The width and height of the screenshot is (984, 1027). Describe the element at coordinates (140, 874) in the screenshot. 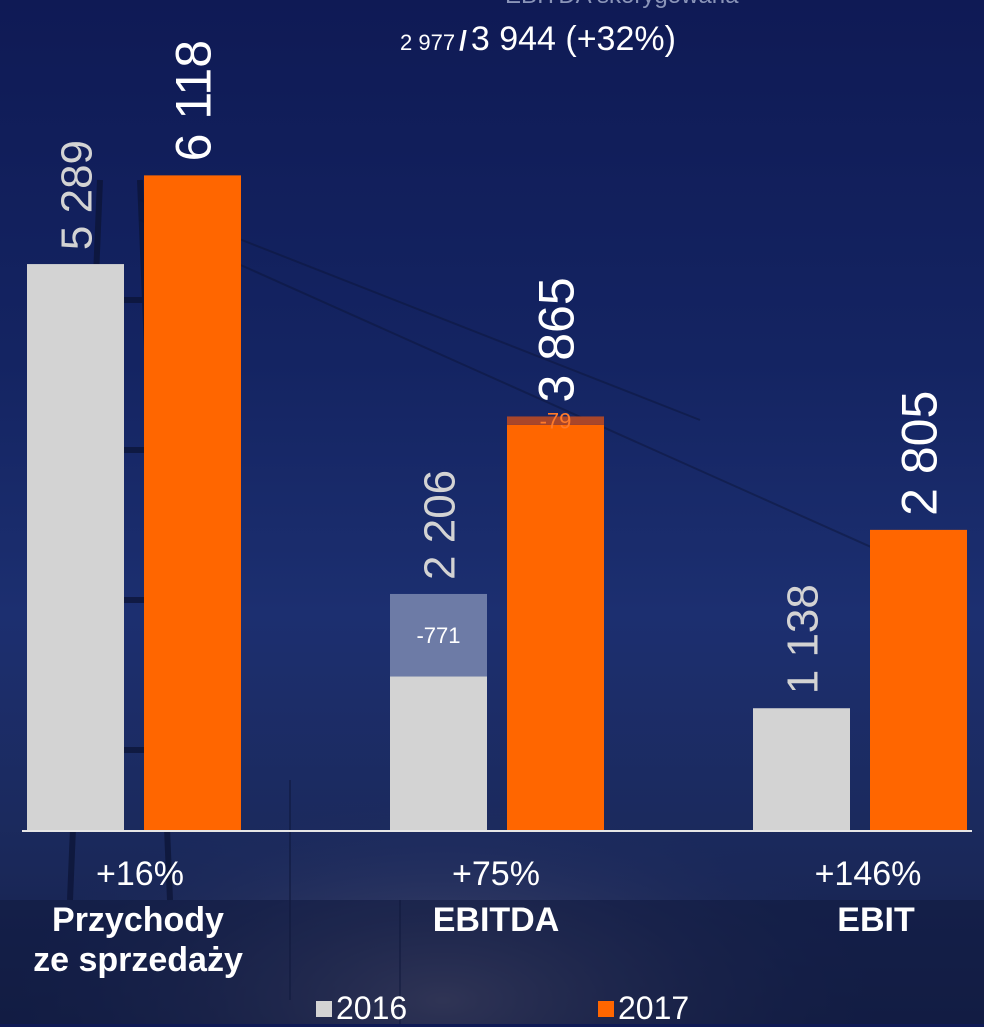

I see `growth-pct-revenue: +16%` at that location.